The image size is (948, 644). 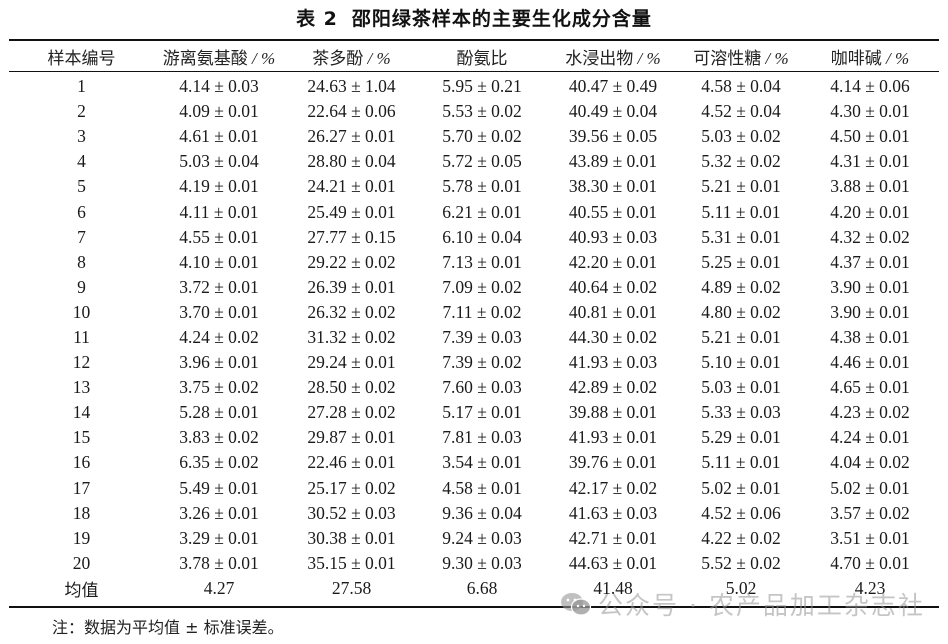 I want to click on column-header: 酚氨比, so click(x=482, y=56).